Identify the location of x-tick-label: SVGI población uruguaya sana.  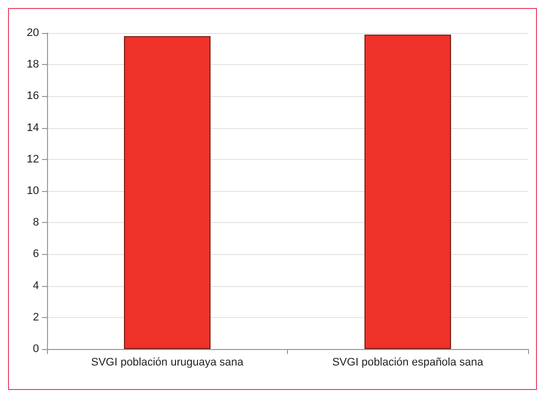
(167, 362).